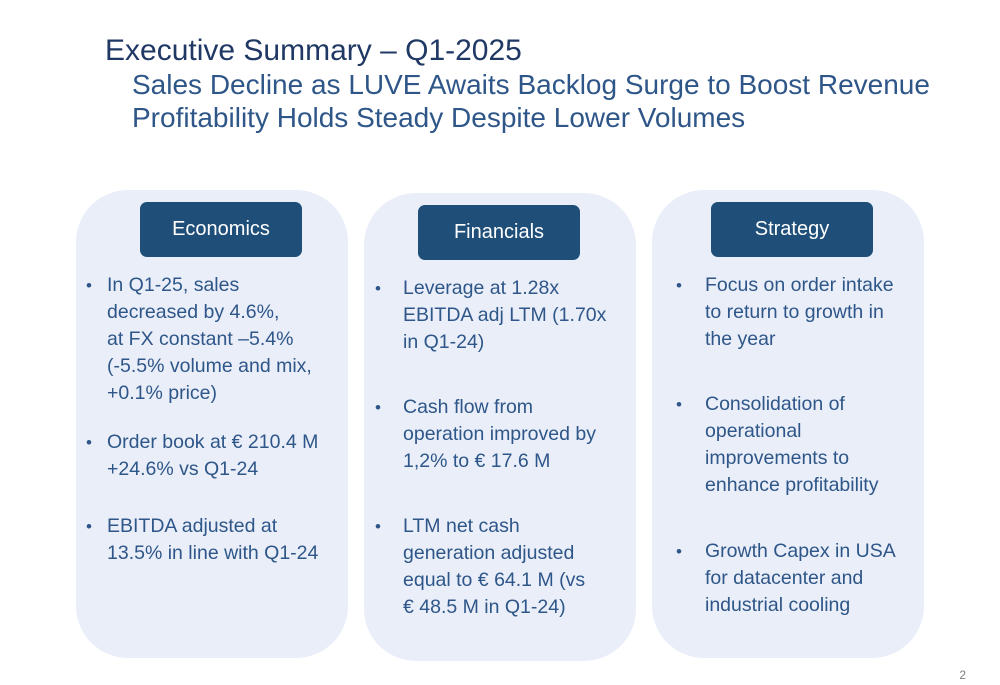 The width and height of the screenshot is (1000, 685). I want to click on financials-heading: Financials, so click(499, 232).